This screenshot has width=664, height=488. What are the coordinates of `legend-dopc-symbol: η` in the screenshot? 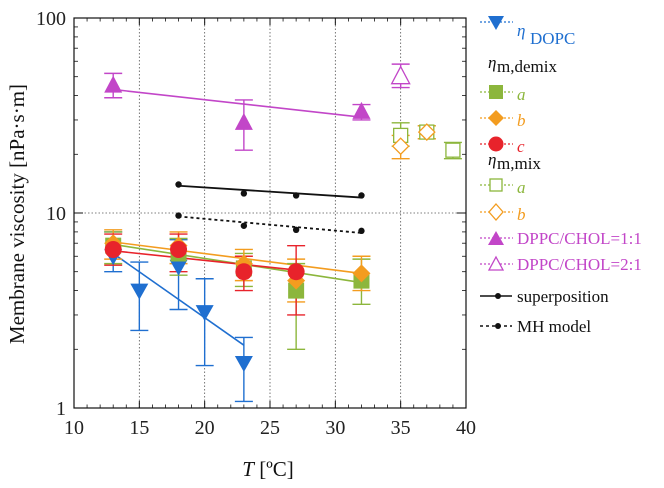 It's located at (521, 30).